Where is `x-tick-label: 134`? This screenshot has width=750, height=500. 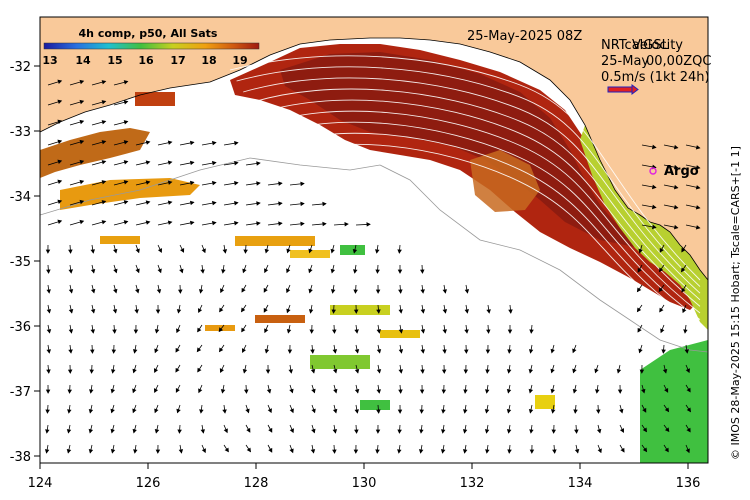 x-tick-label: 134 is located at coordinates (580, 483).